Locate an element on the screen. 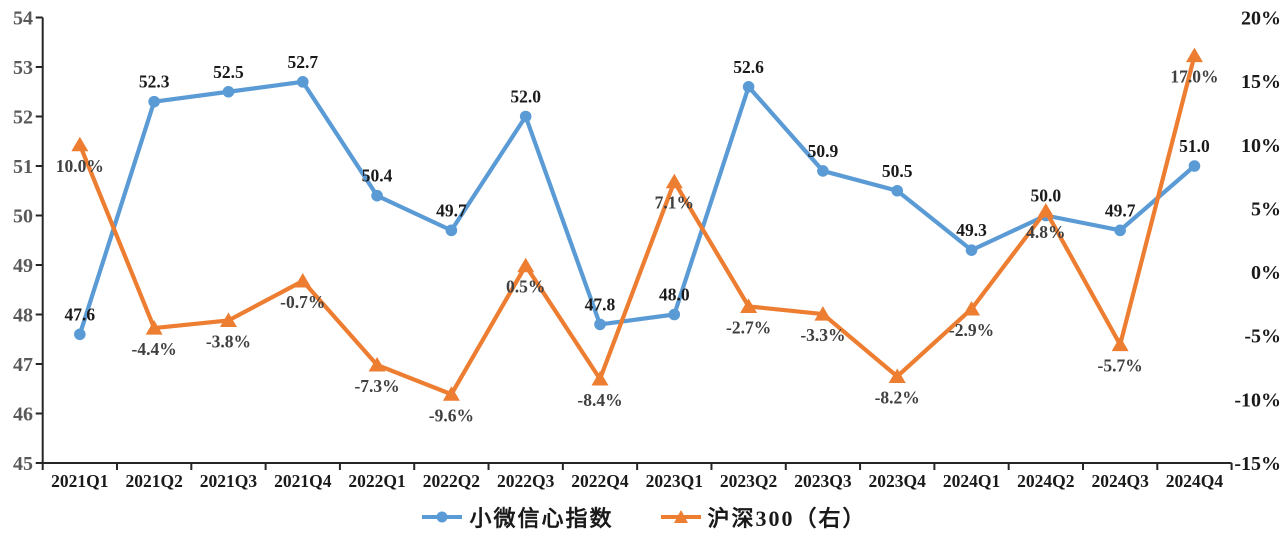 This screenshot has height=540, width=1288. x-axis-tick-label: 2022Q2 is located at coordinates (451, 481).